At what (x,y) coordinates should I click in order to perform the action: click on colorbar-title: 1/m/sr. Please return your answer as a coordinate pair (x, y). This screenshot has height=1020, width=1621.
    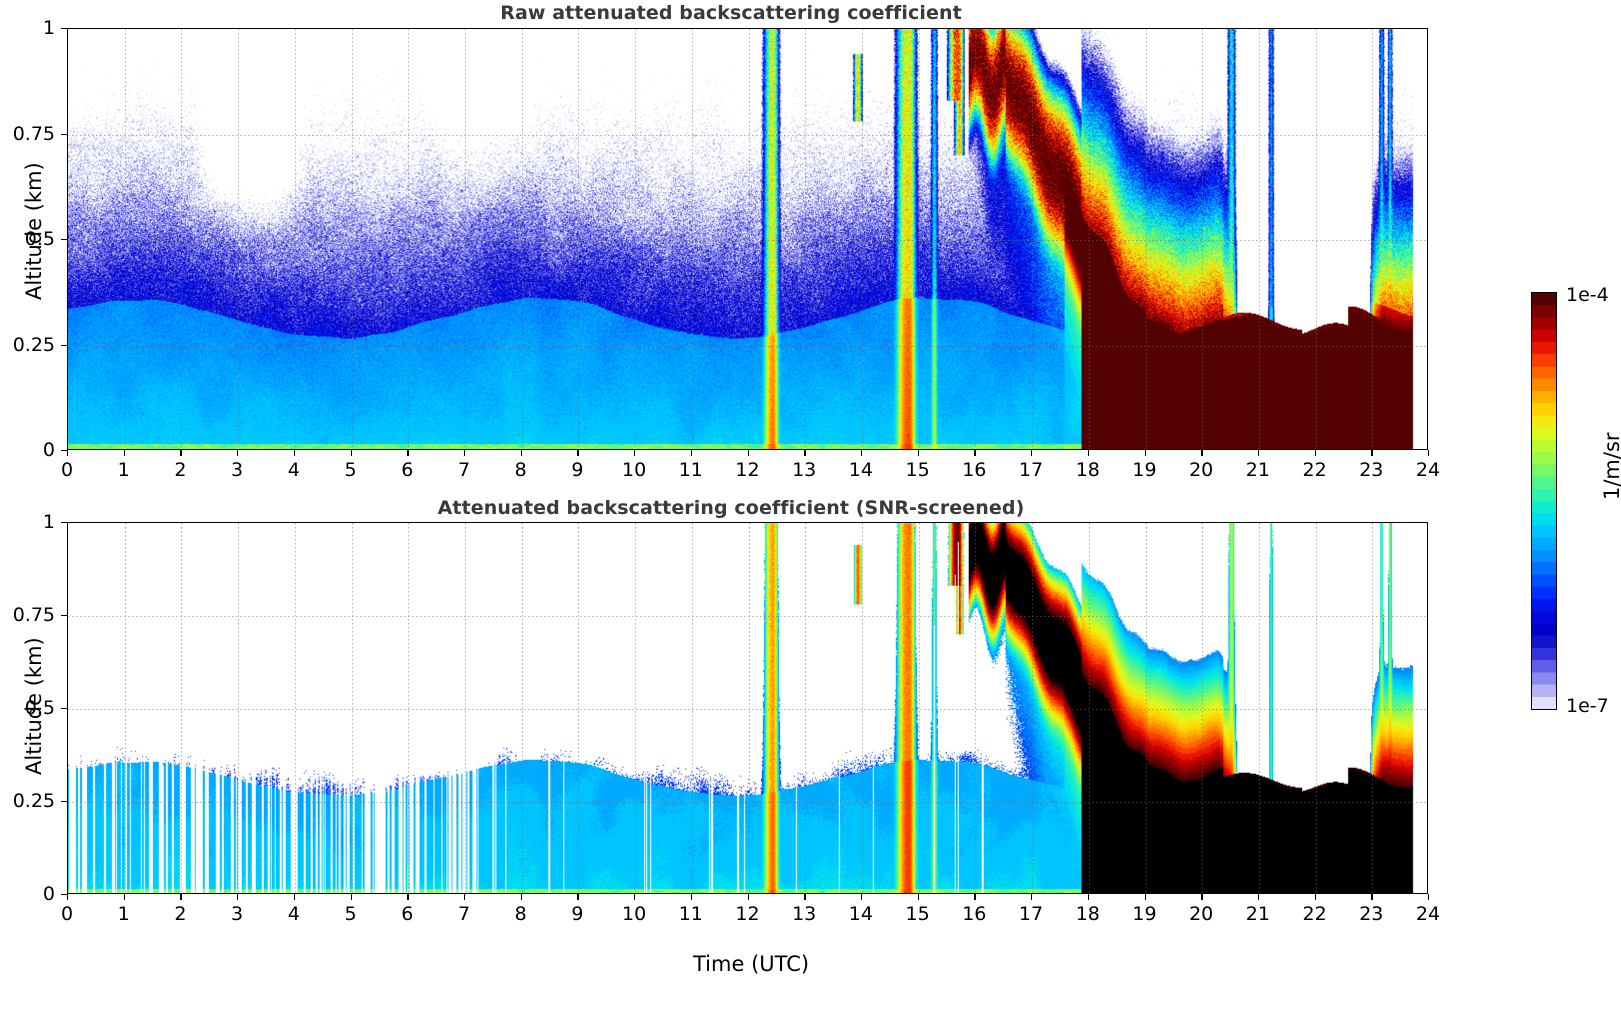
    Looking at the image, I should click on (1610, 466).